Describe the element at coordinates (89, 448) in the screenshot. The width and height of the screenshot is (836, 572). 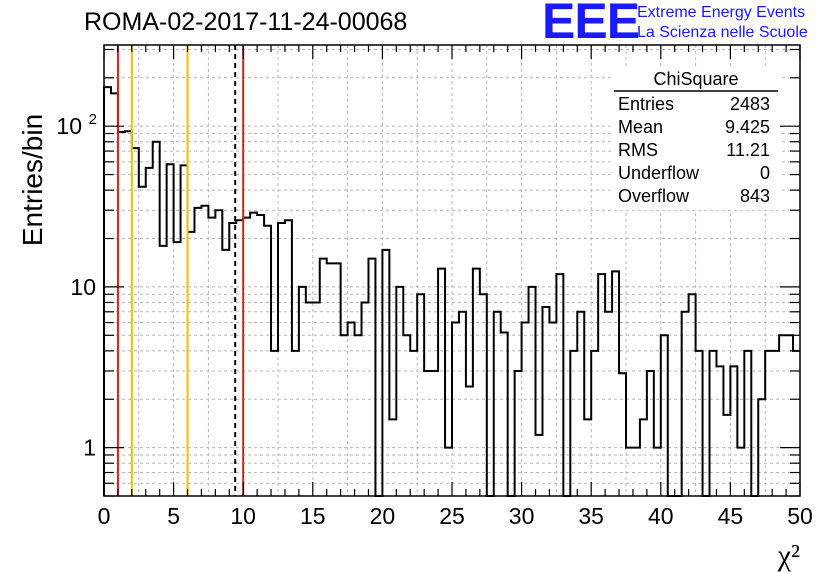
I see `y-tick-label: 1` at that location.